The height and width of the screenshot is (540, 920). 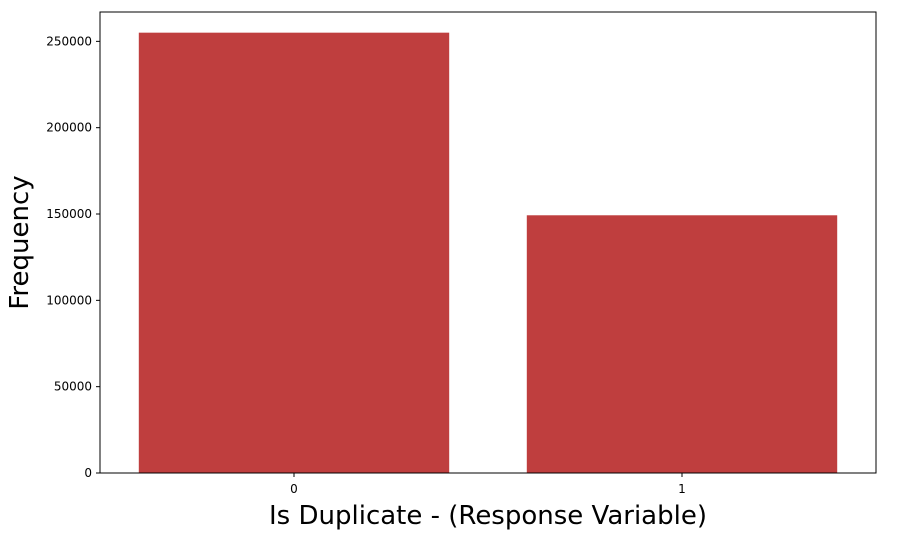 I want to click on y-tick-label: 0, so click(x=88, y=473).